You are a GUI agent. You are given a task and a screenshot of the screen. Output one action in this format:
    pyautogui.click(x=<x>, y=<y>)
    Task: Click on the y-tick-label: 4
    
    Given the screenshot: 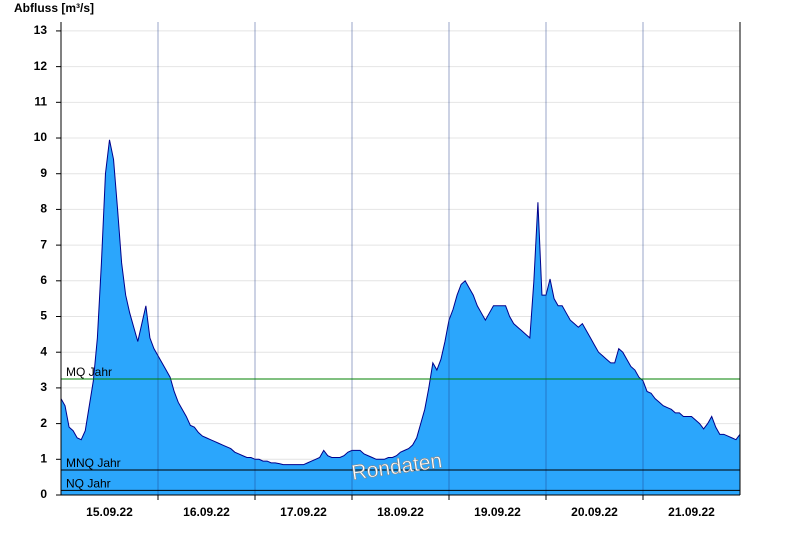 What is the action you would take?
    pyautogui.click(x=43, y=351)
    